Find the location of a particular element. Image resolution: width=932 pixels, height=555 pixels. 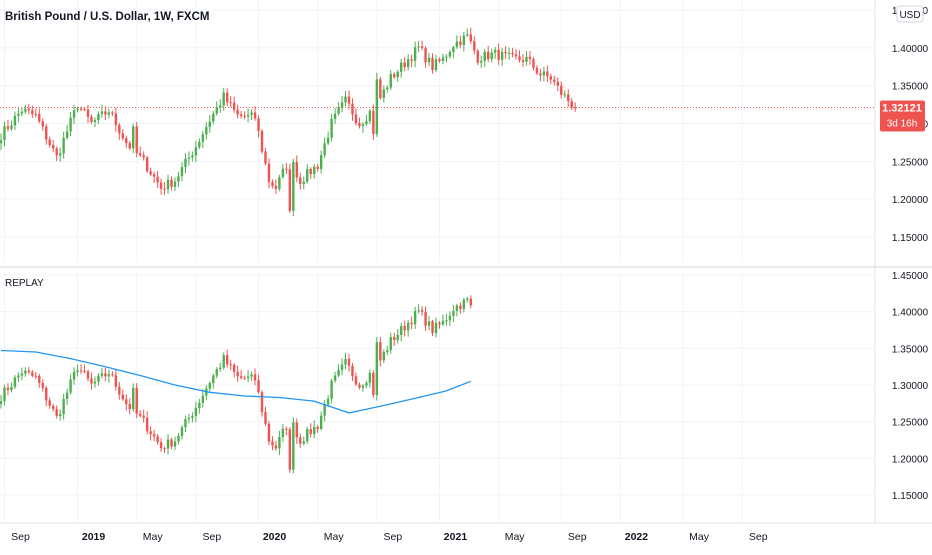

price-tick-label: 1.35000 is located at coordinates (910, 87).